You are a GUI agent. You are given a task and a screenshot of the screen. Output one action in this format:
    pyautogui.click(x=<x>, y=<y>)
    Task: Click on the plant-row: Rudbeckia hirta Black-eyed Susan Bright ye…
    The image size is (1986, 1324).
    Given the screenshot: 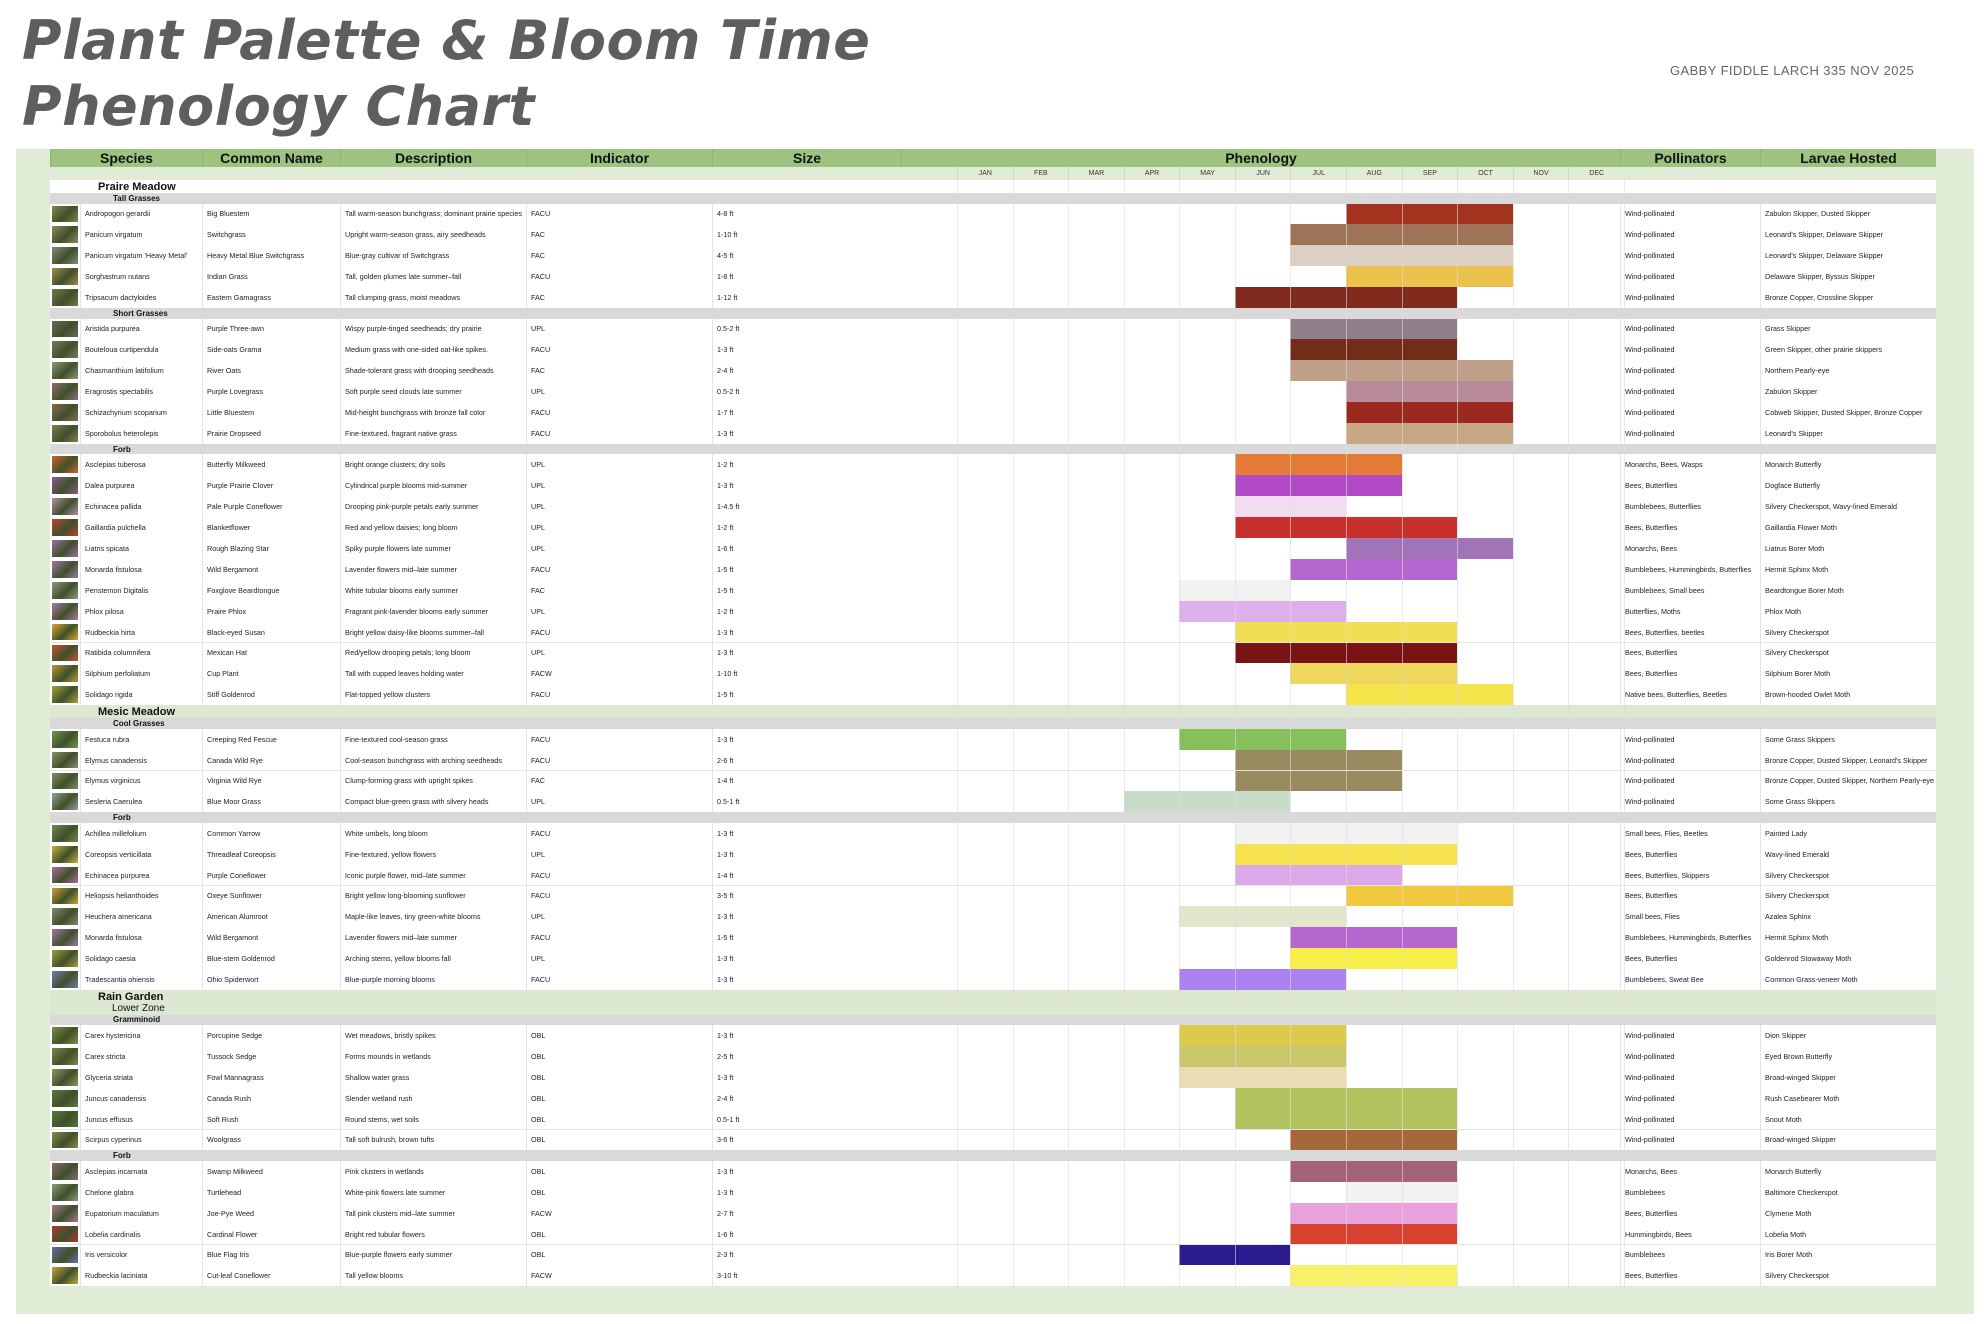 What is the action you would take?
    pyautogui.click(x=993, y=632)
    